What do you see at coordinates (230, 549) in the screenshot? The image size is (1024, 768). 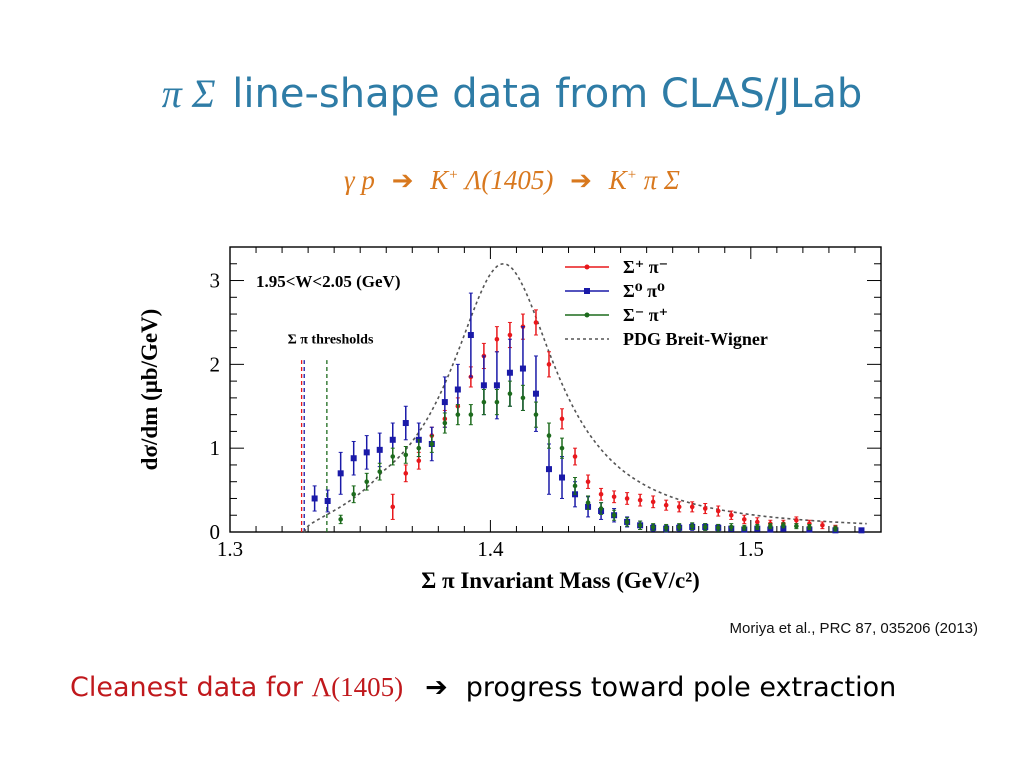 I see `x-tick-label: 1.3` at bounding box center [230, 549].